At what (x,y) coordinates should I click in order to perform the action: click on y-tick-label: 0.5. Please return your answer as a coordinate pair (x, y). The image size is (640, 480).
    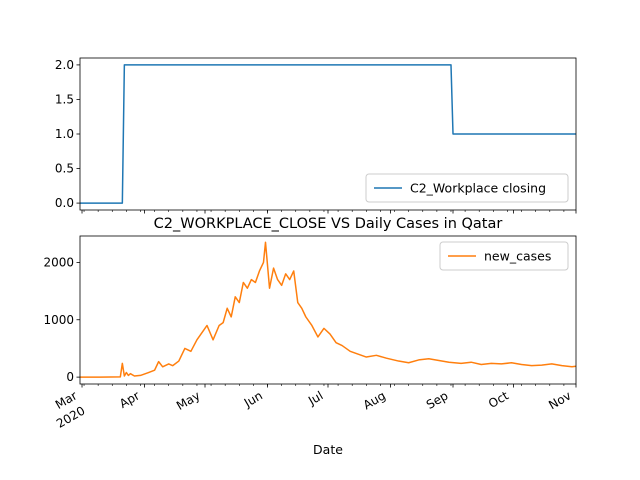
    Looking at the image, I should click on (64, 169).